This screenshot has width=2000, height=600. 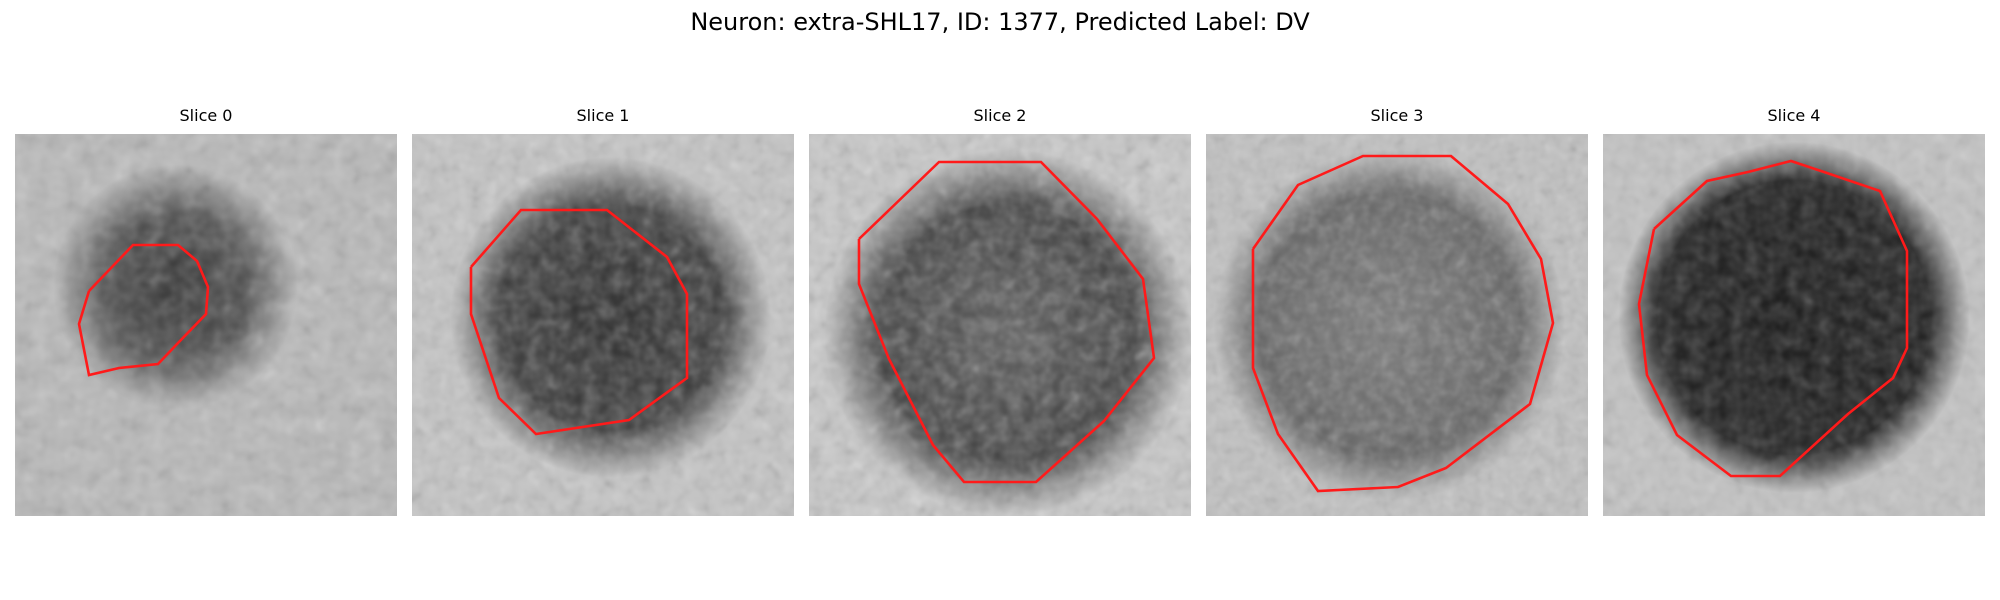 I want to click on slice-panel-4: Slice 4, so click(x=1794, y=310).